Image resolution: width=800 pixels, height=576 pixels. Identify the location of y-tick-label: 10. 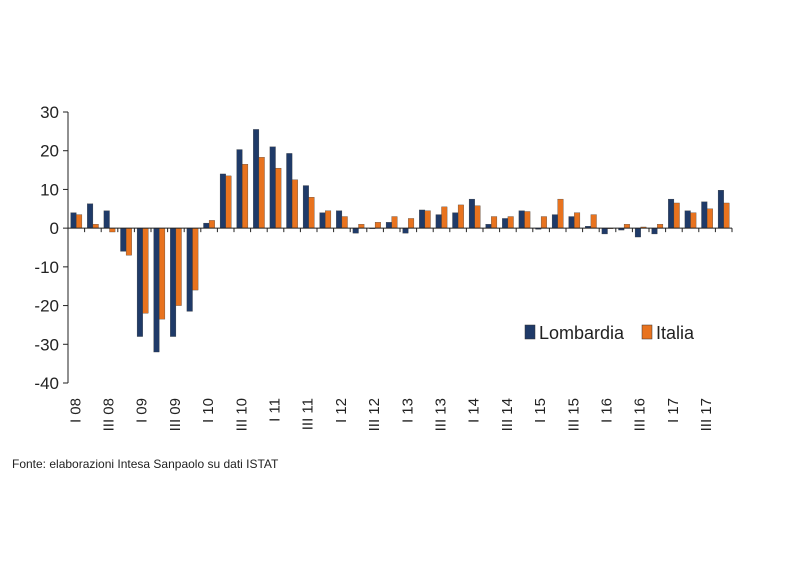
(49, 189).